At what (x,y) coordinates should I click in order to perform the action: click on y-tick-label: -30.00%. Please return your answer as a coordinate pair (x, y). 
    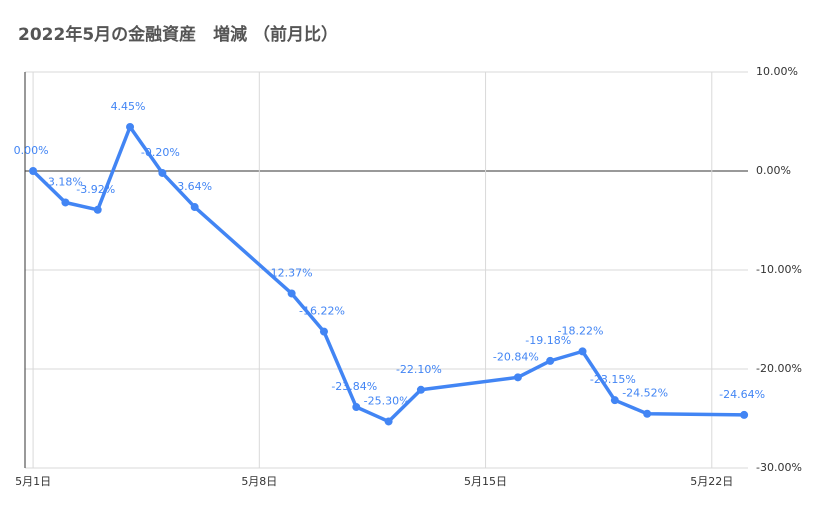
    Looking at the image, I should click on (779, 467).